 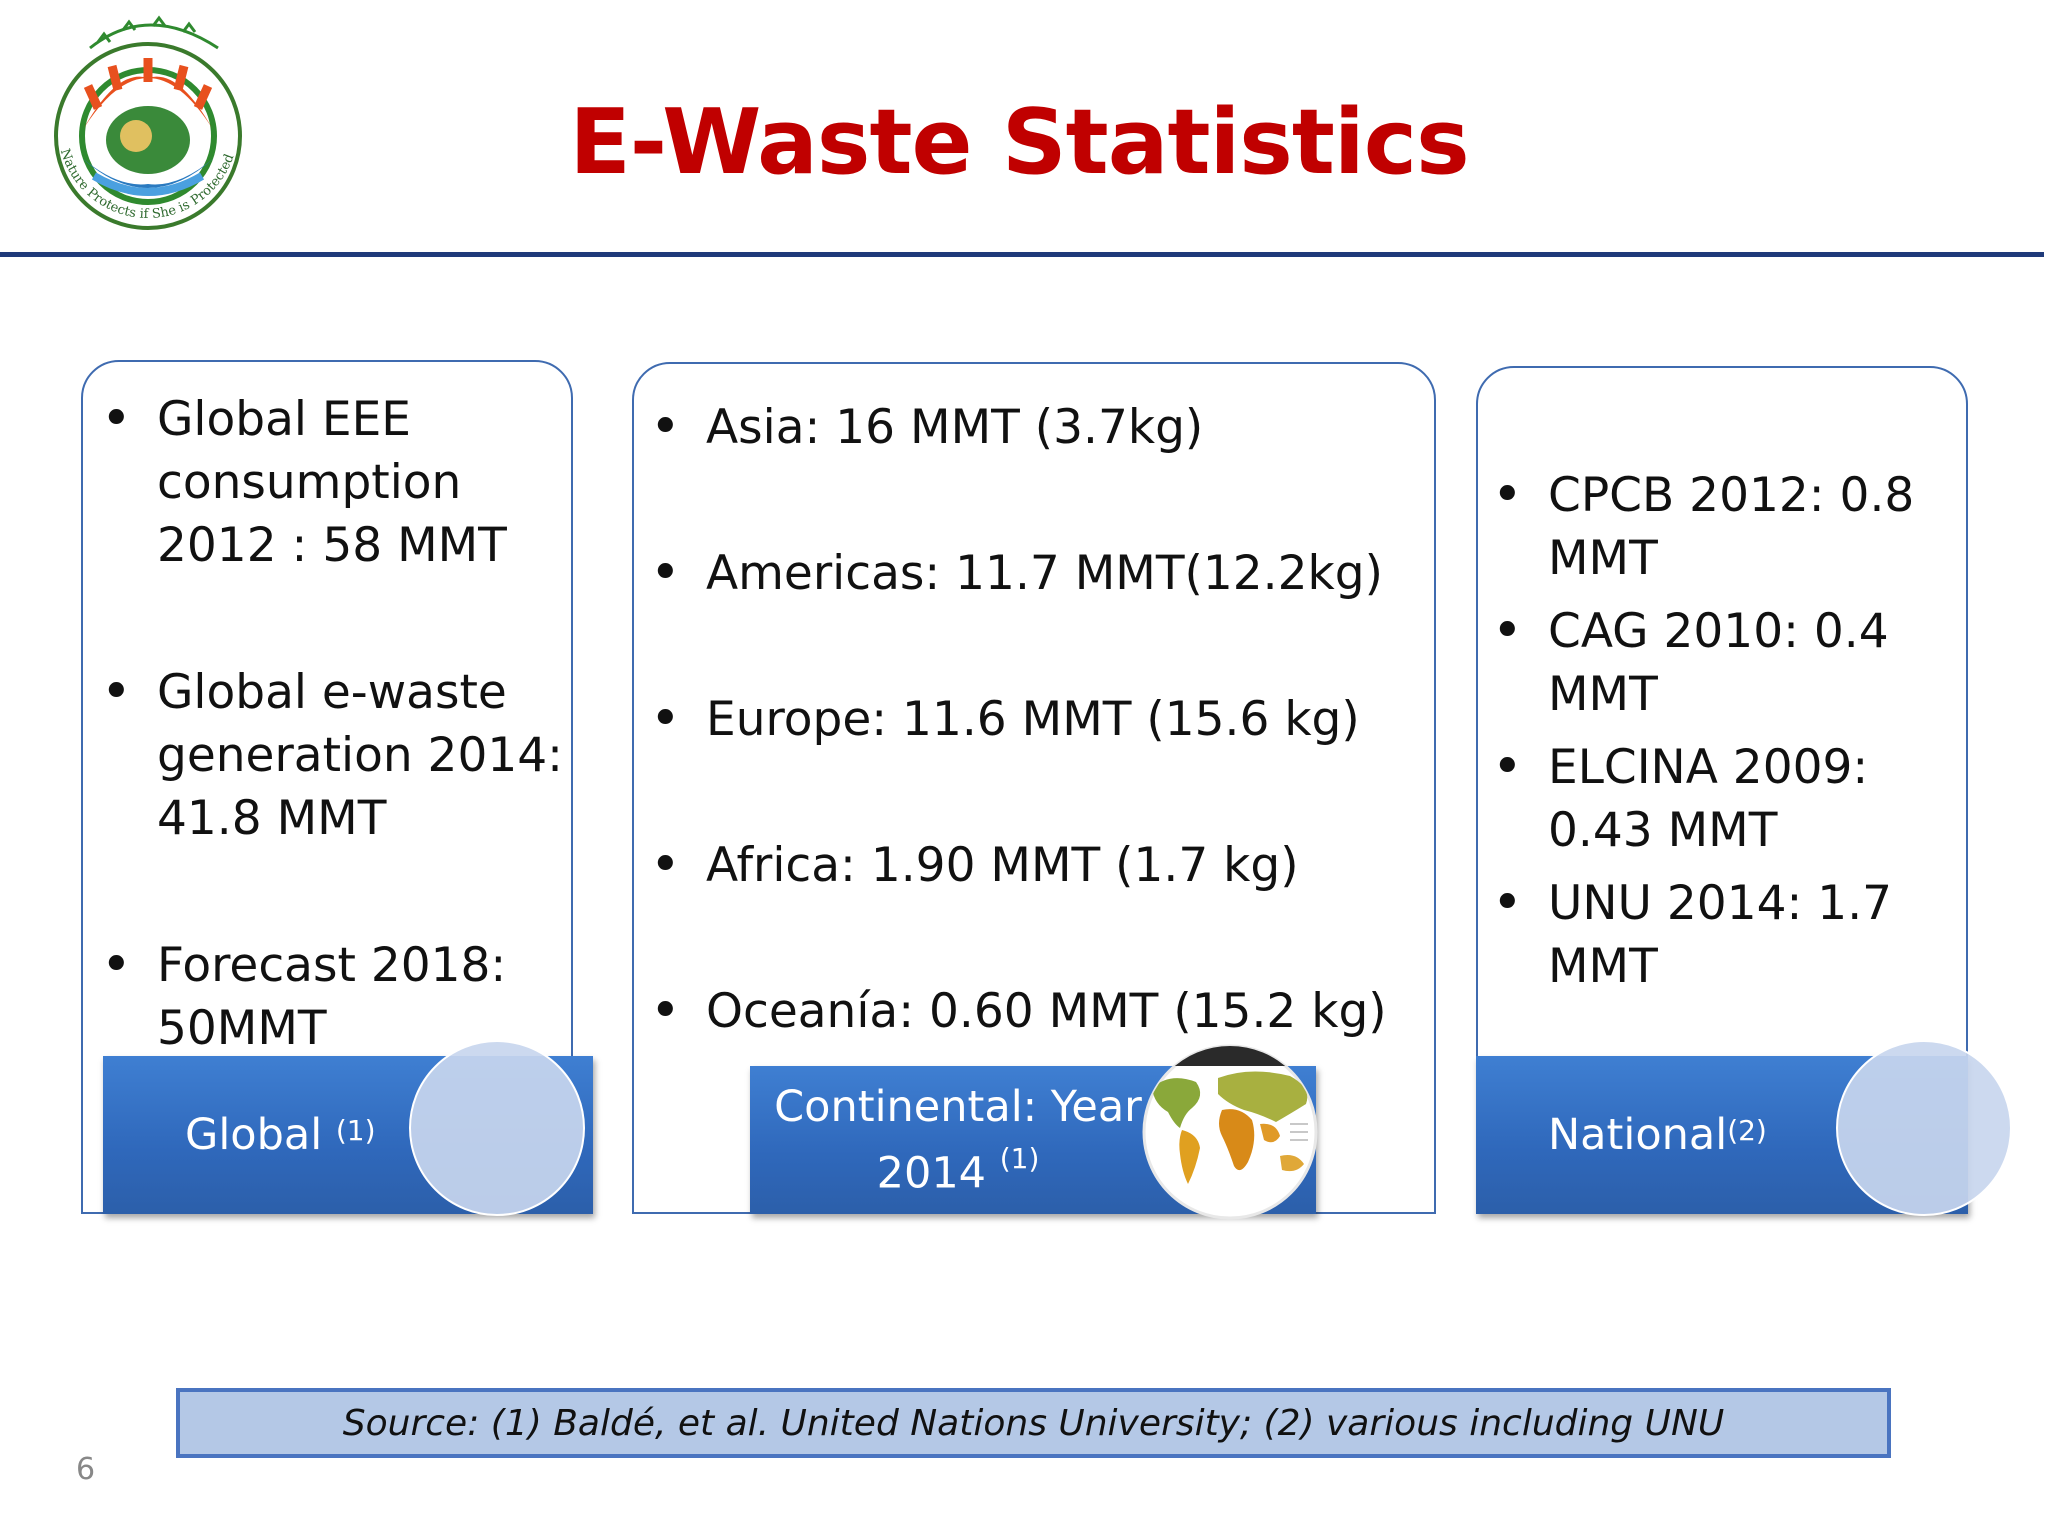 What do you see at coordinates (1722, 527) in the screenshot?
I see `list-item: CPCB 2012: 0.8 MMT` at bounding box center [1722, 527].